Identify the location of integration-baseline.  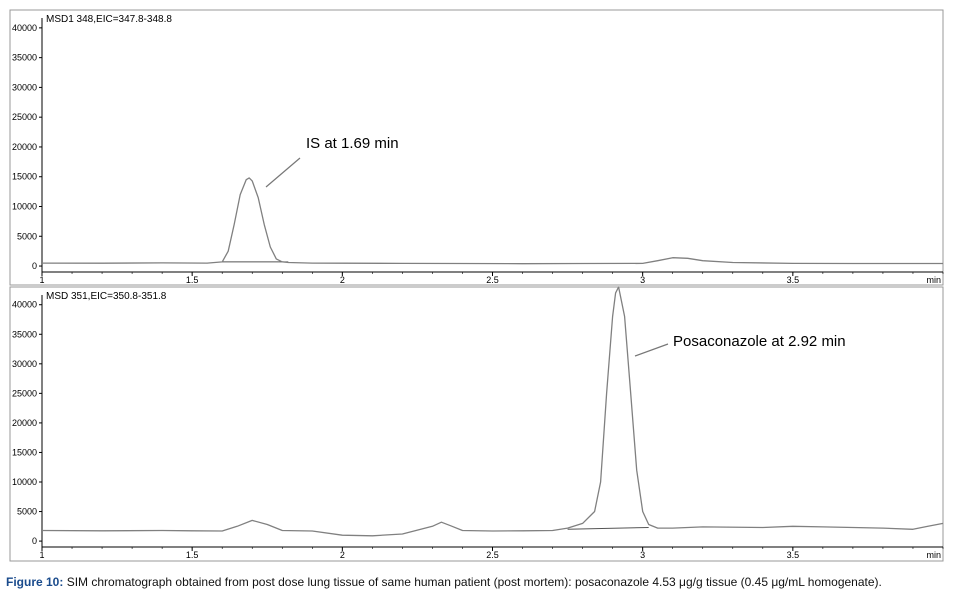
(608, 528).